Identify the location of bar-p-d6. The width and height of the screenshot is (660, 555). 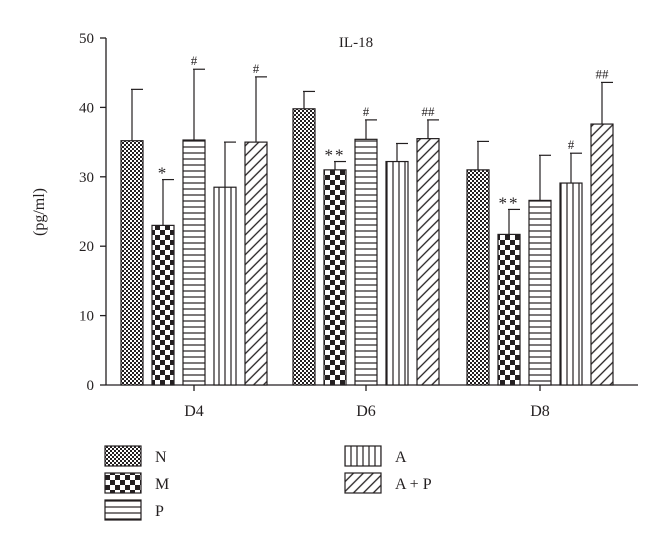
(366, 262).